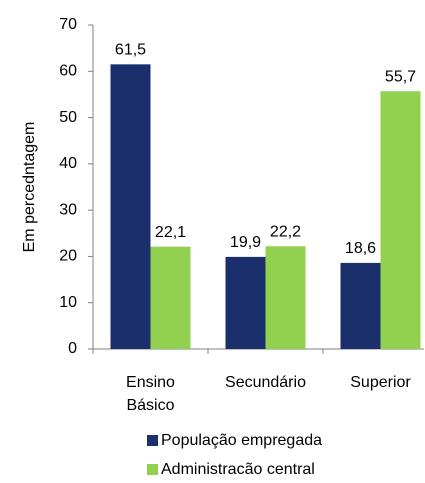 Image resolution: width=425 pixels, height=483 pixels. What do you see at coordinates (241, 440) in the screenshot?
I see `legend-label: População empregada` at bounding box center [241, 440].